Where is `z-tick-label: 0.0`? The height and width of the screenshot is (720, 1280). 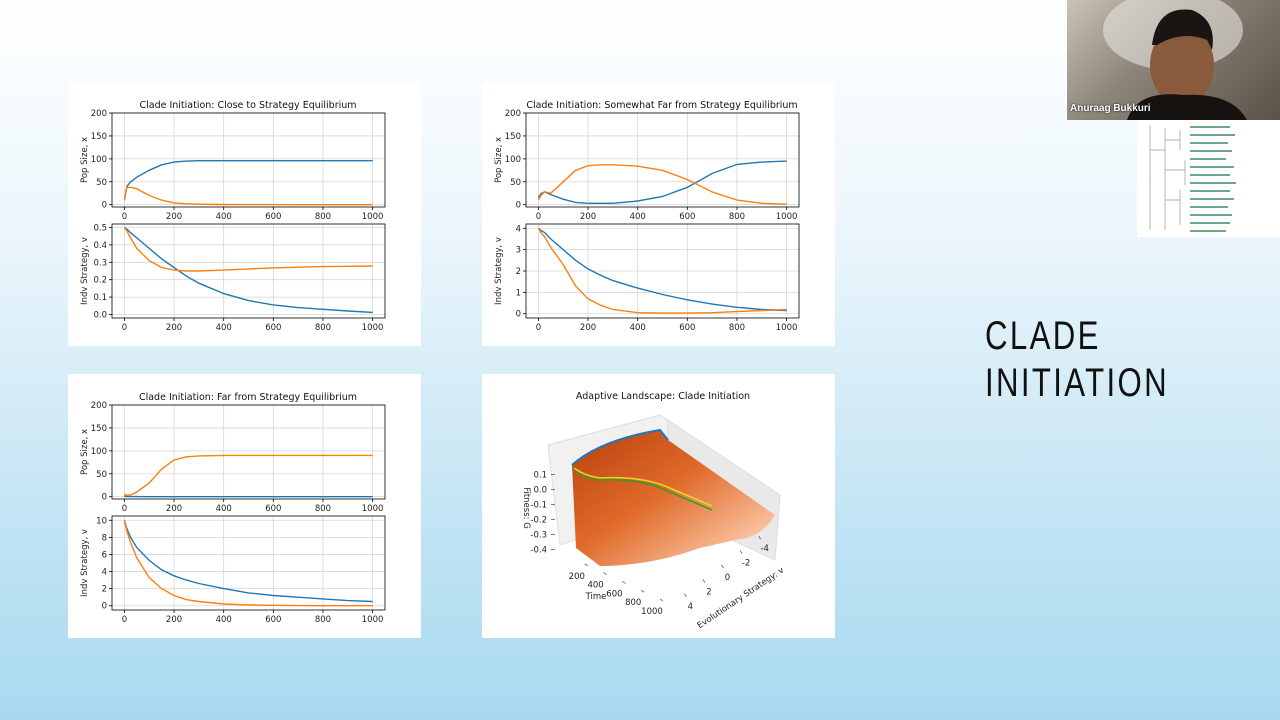
z-tick-label: 0.0 is located at coordinates (540, 491).